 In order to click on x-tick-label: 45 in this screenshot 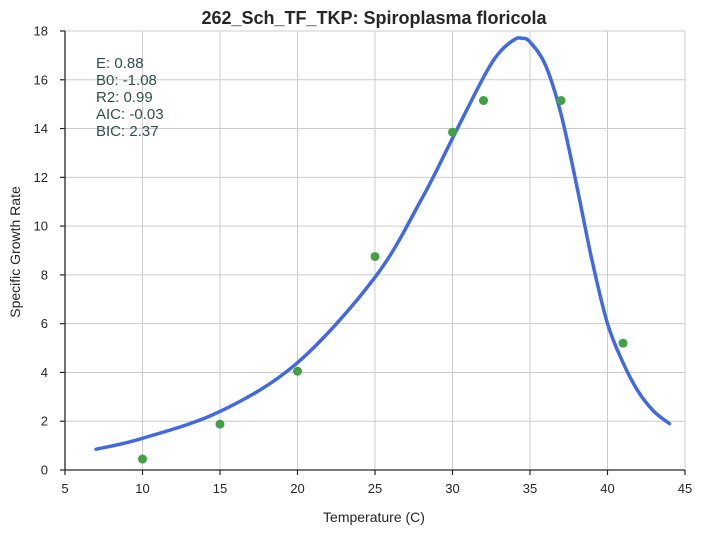, I will do `click(685, 488)`.